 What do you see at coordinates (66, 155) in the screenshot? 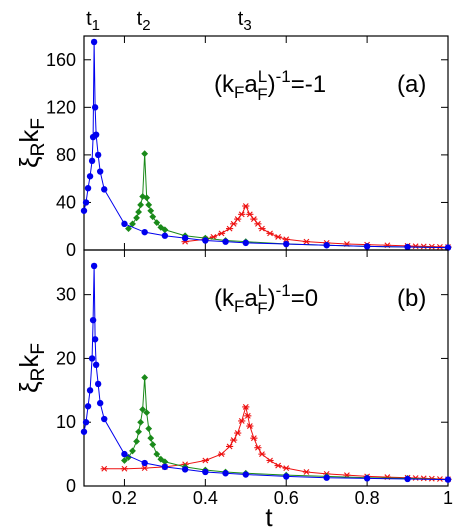
I see `y-tick-label: 80` at bounding box center [66, 155].